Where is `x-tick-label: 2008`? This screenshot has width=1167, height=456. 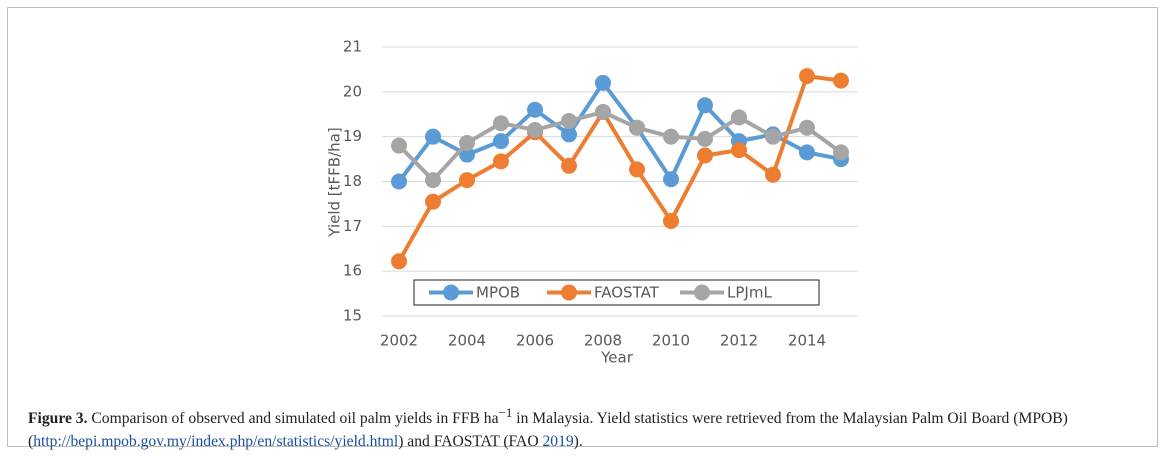 x-tick-label: 2008 is located at coordinates (603, 341).